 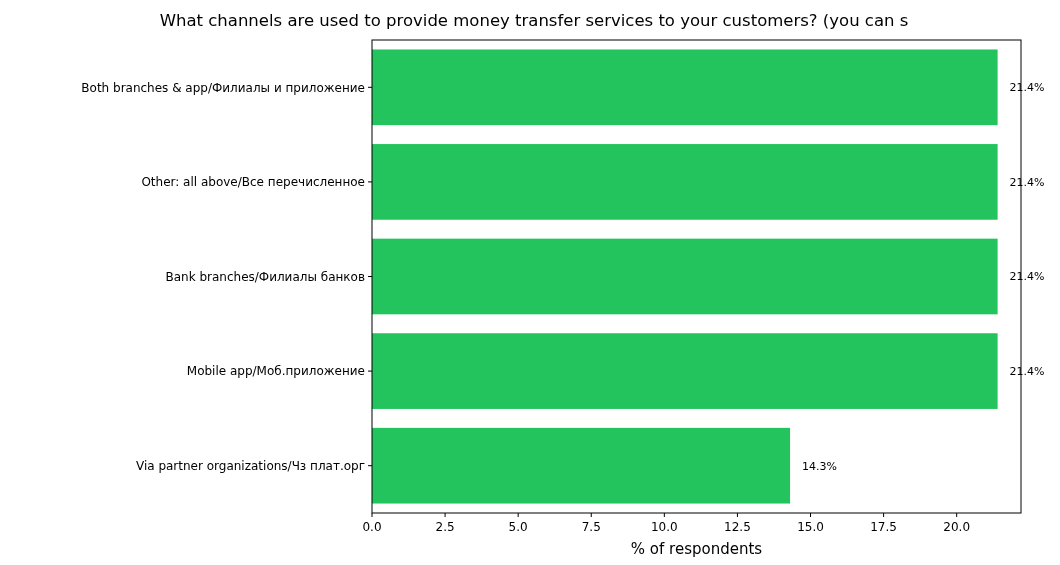 I want to click on y-tick-label: Bank branches/Филиалы банков, so click(x=265, y=276).